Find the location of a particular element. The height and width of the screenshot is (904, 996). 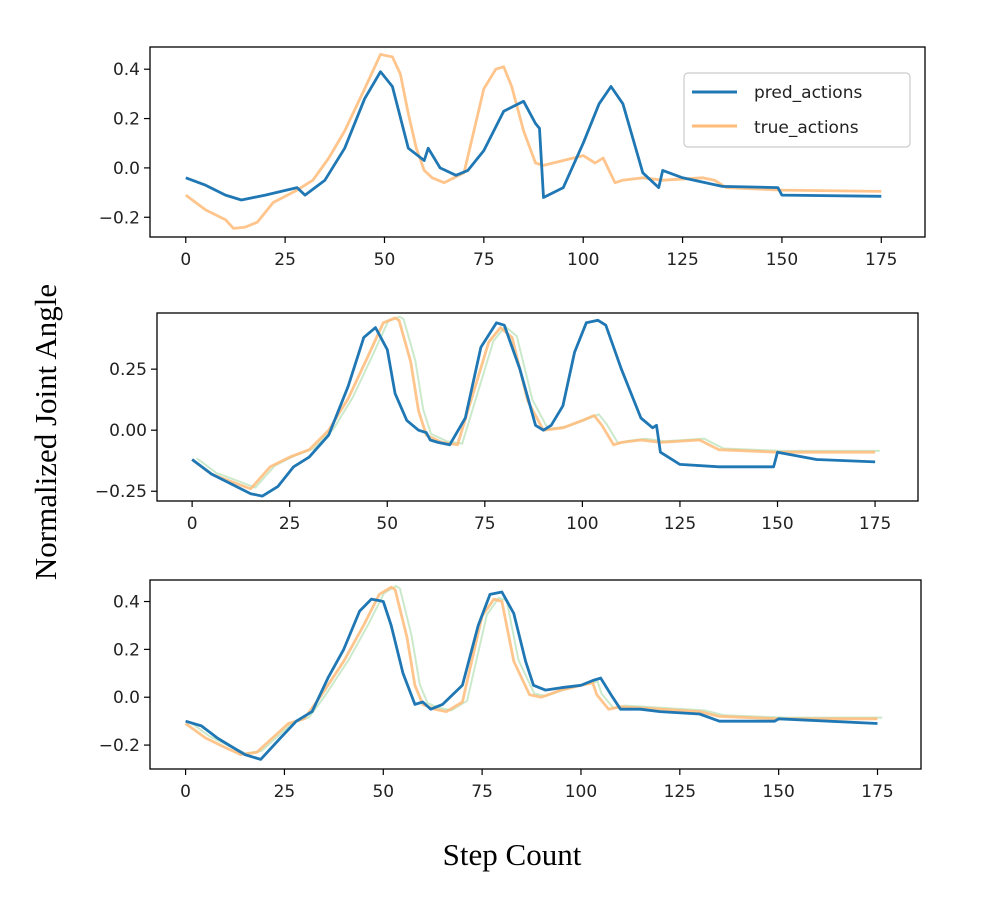

y-tick-label: 0.00 is located at coordinates (128, 431).